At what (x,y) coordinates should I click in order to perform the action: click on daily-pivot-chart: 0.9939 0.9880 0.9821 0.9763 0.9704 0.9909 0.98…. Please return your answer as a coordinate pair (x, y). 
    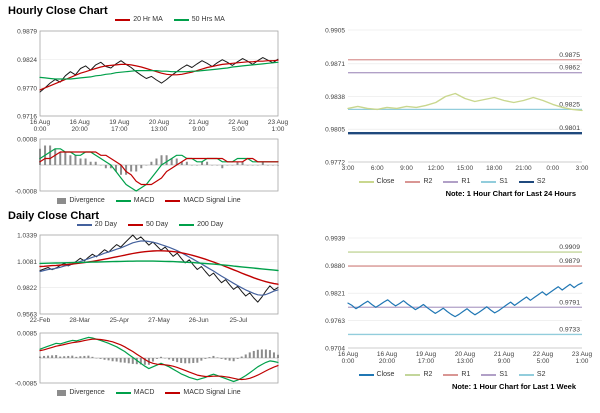
    Looking at the image, I should click on (458, 301).